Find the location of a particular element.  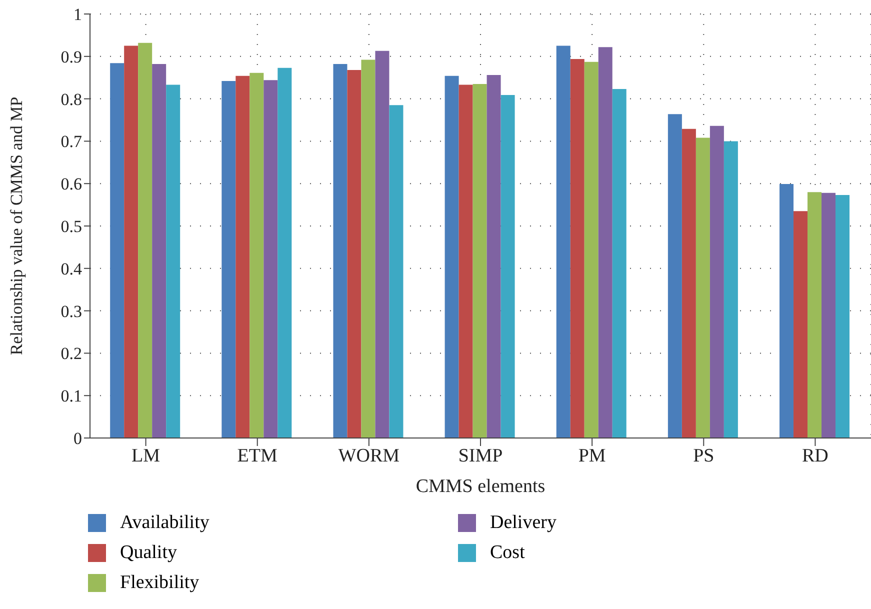

legend-label: Quality is located at coordinates (148, 553).